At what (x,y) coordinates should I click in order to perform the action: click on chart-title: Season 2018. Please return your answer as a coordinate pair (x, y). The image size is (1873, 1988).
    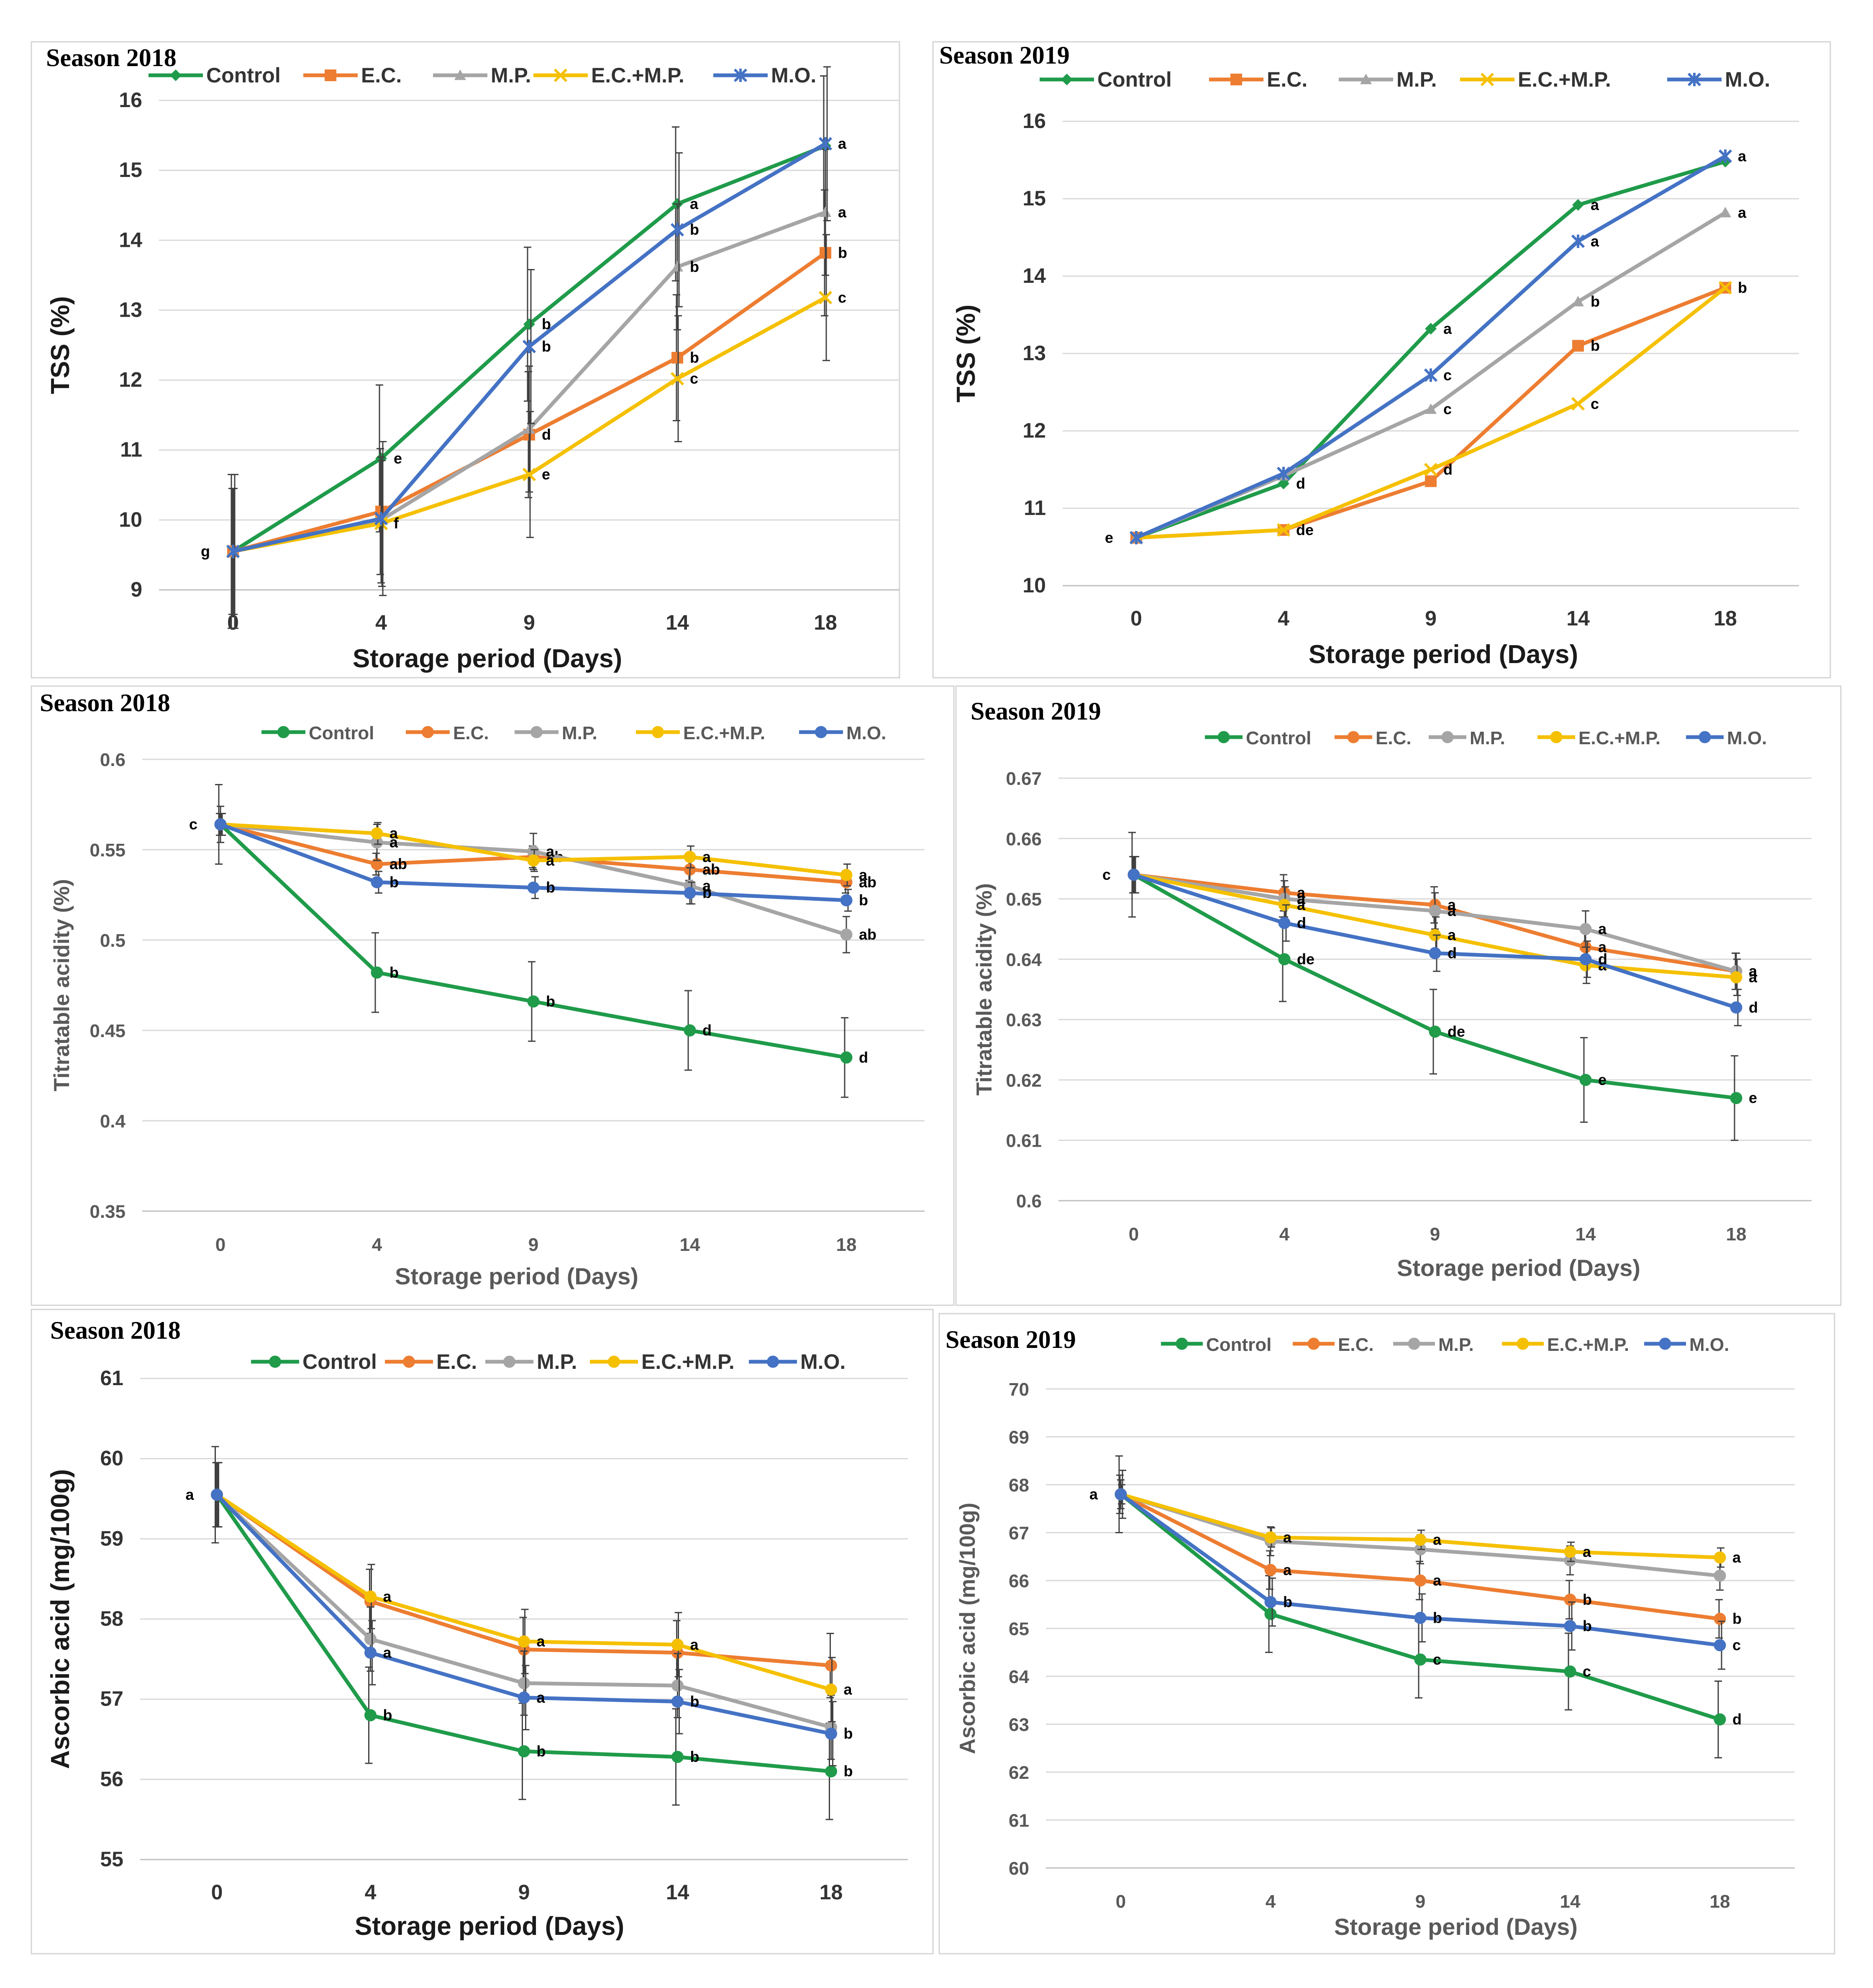
    Looking at the image, I should click on (115, 1330).